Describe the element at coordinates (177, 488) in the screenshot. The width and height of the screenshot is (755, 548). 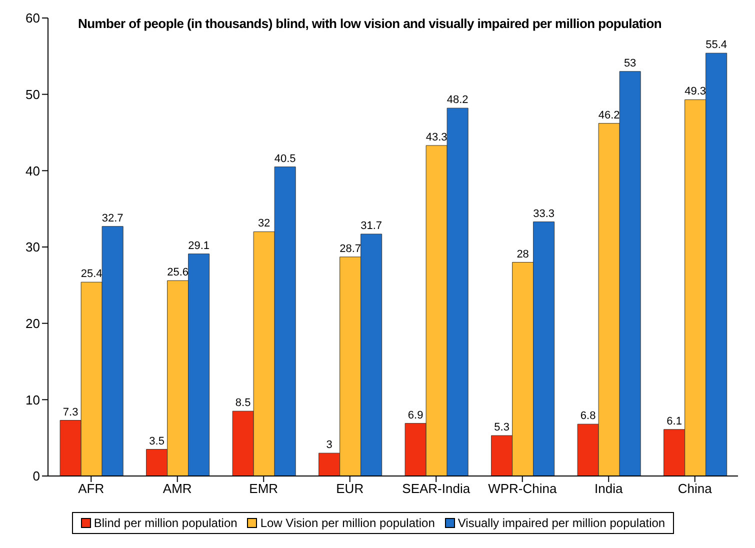
I see `x-tick-label: AMR` at that location.